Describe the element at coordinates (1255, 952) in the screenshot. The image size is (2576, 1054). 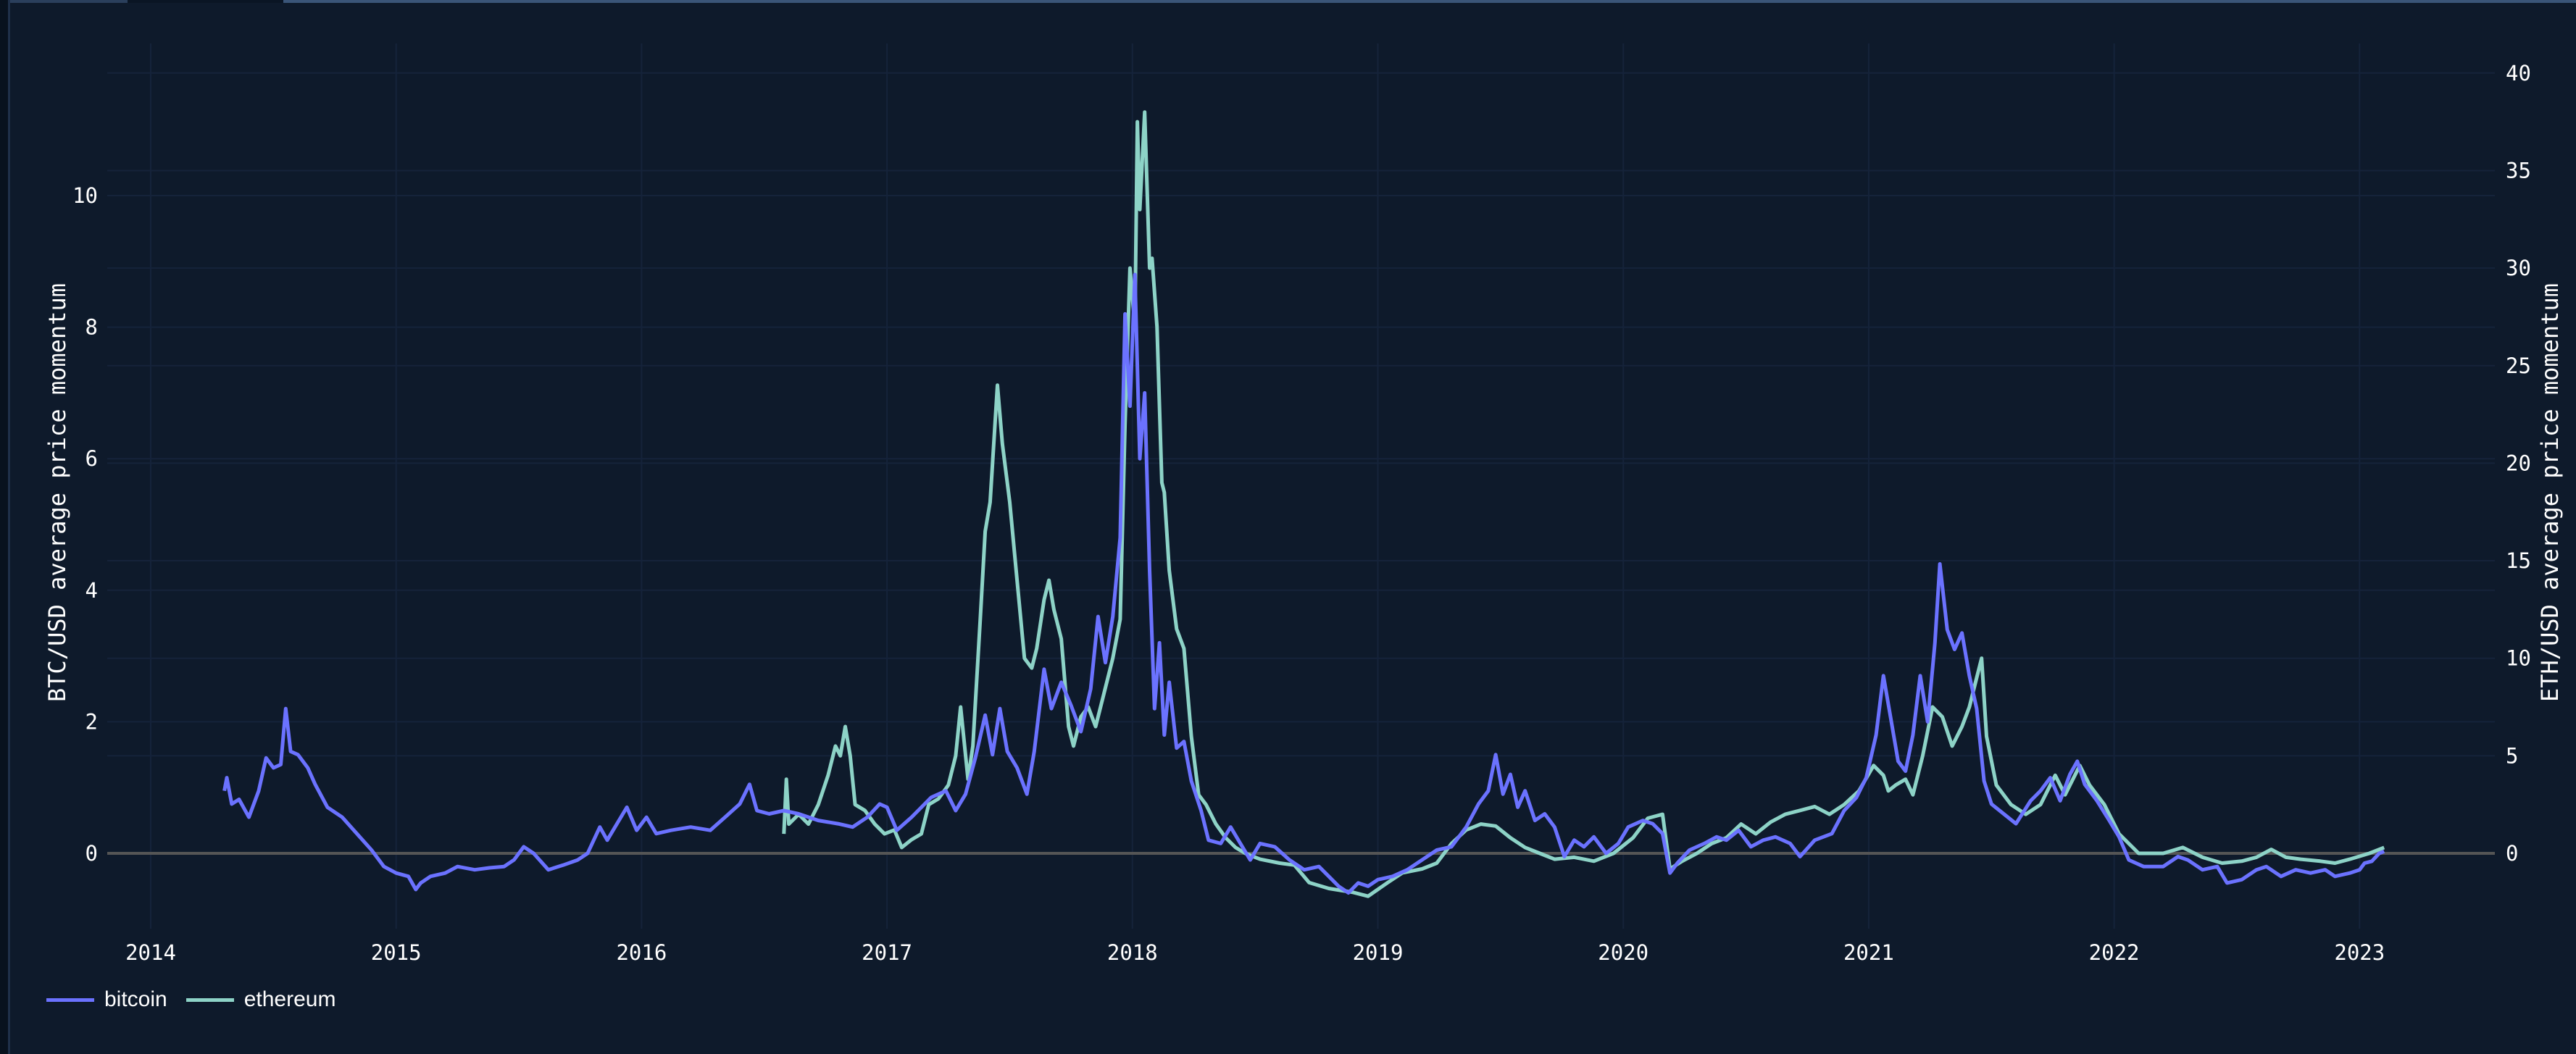
I see `x-axis-ticks: 2014 2015 2016 2017 2018 2019 2020 2021 2022 2023` at that location.